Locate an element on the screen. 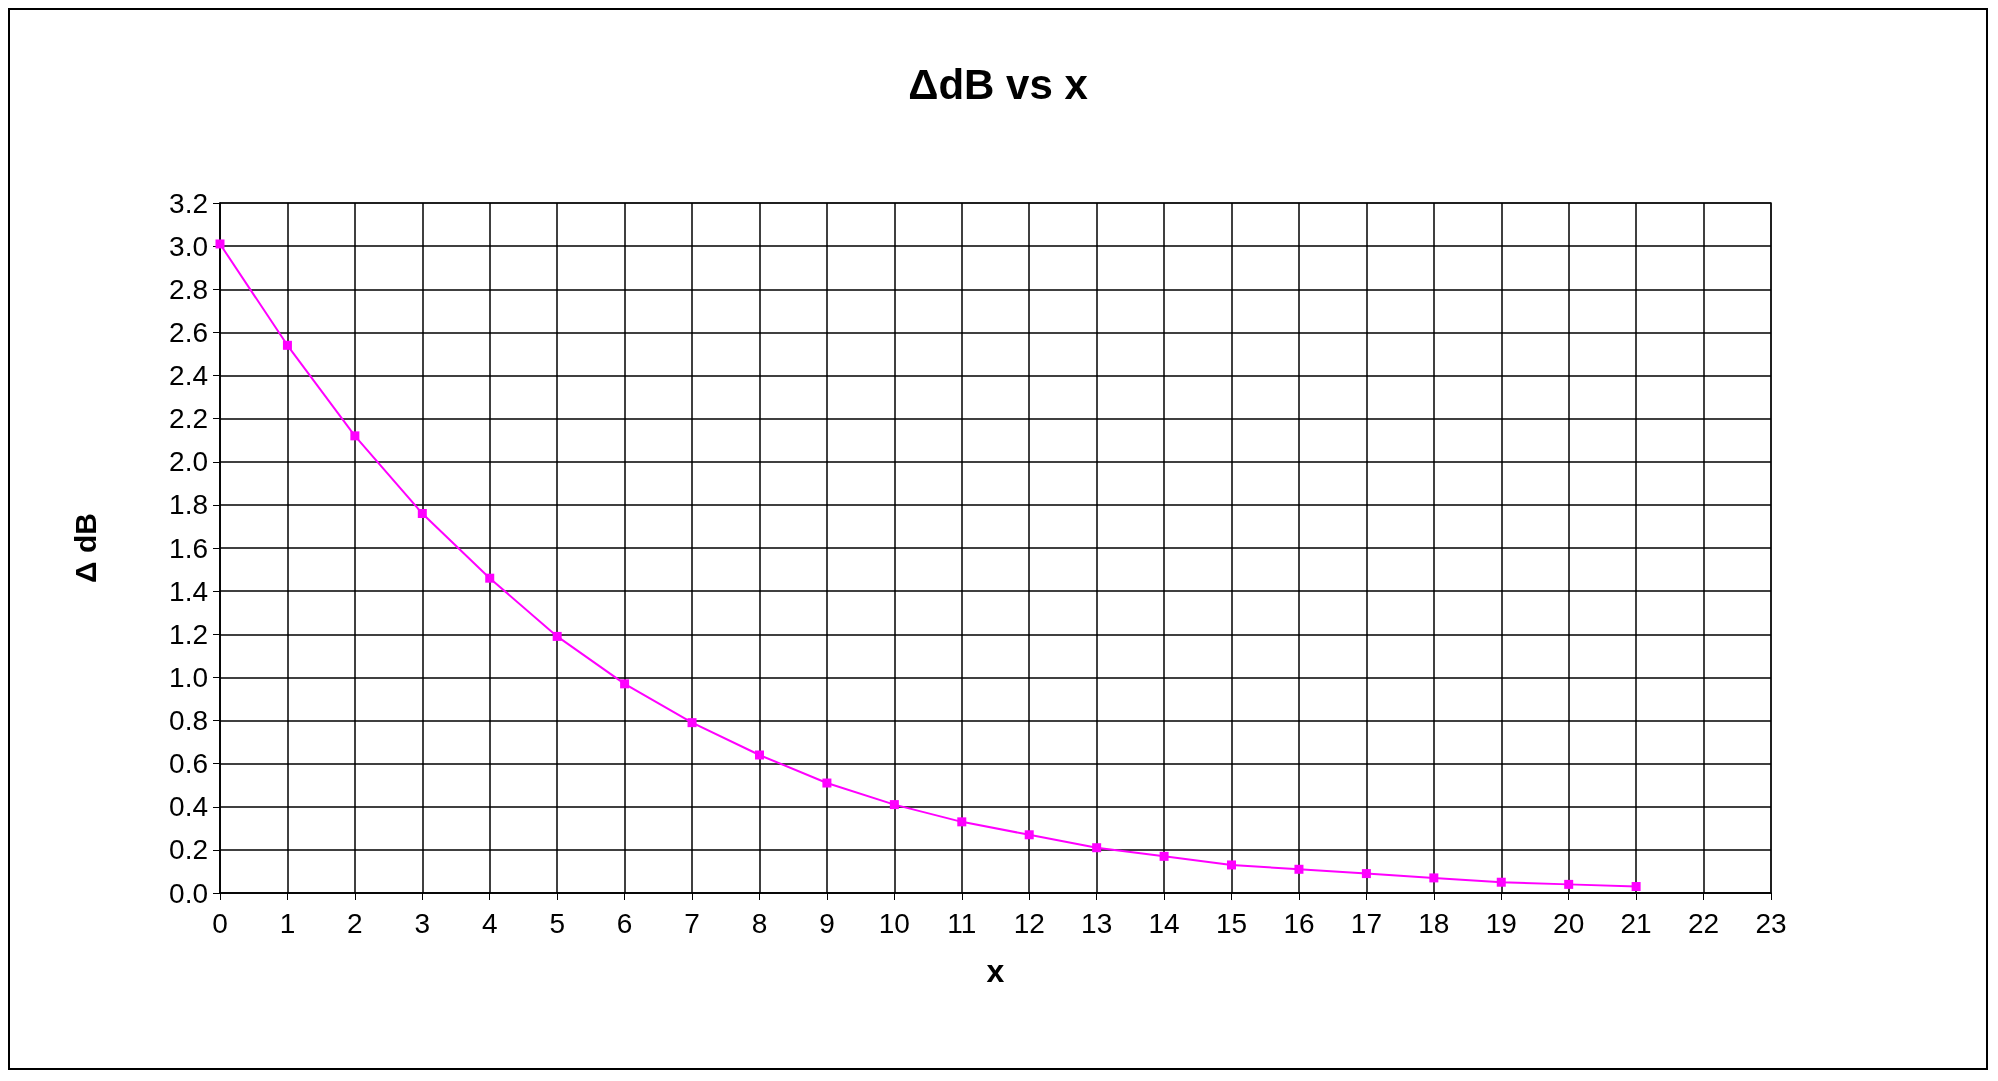  x-tick-label: 19 is located at coordinates (1501, 923).